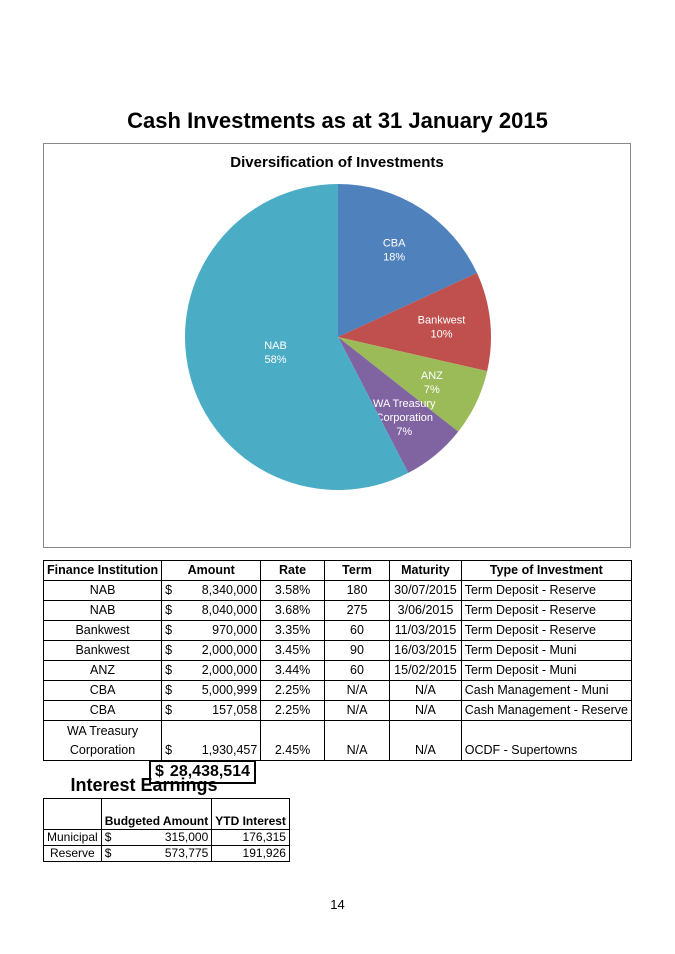 This screenshot has height=954, width=675. Describe the element at coordinates (337, 904) in the screenshot. I see `page-number: 14` at that location.